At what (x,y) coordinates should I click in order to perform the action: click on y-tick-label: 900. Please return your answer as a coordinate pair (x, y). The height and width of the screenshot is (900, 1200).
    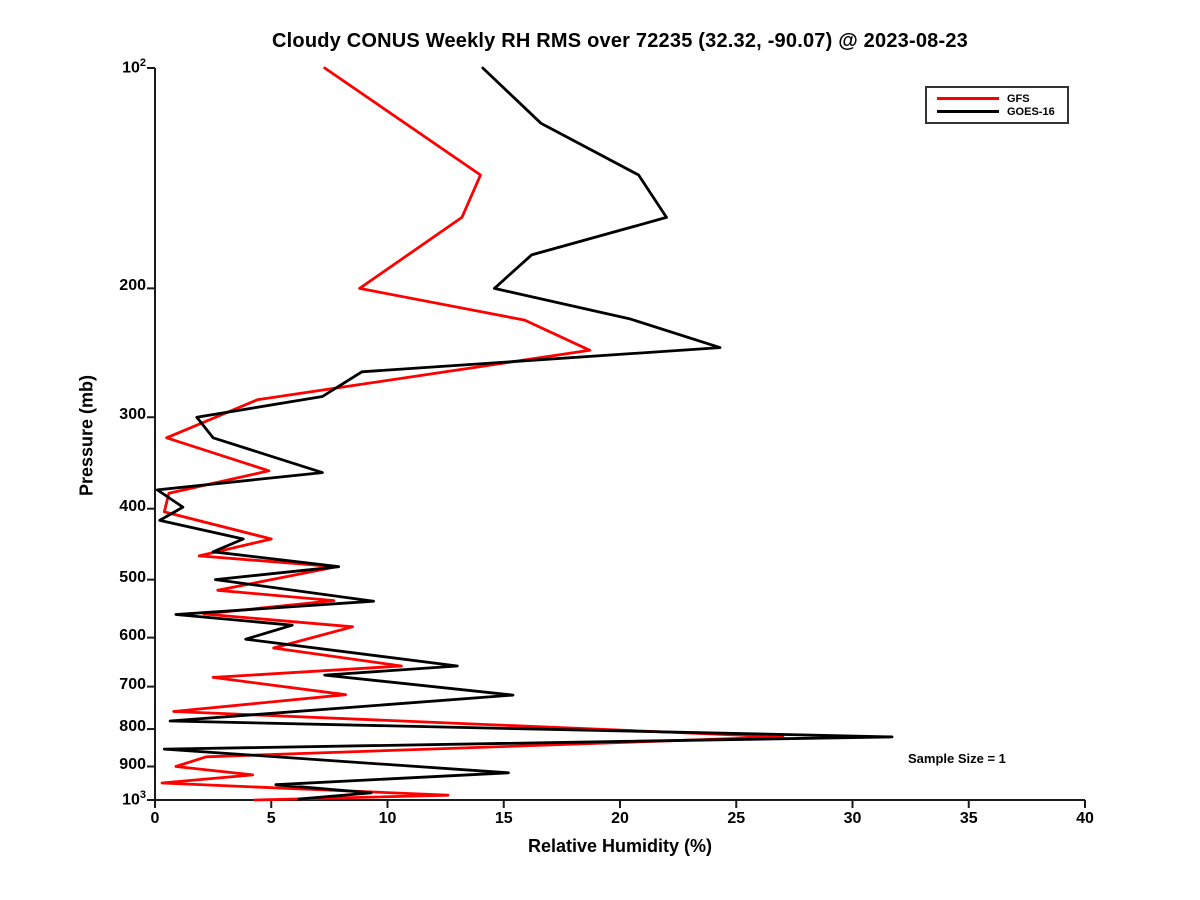
    Looking at the image, I should click on (132, 764).